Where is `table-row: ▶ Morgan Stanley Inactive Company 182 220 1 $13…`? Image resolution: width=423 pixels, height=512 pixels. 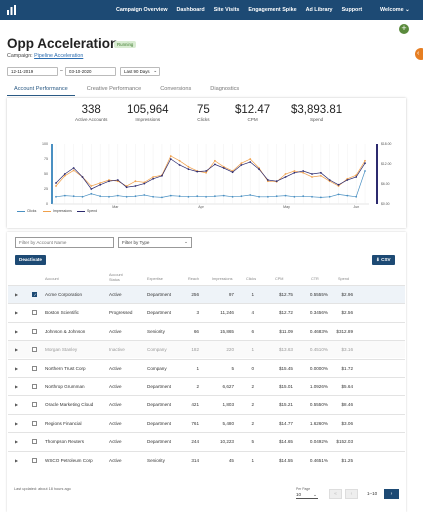
table-row: ▶ Morgan Stanley Inactive Company 182 220 1 $13… is located at coordinates (206, 349).